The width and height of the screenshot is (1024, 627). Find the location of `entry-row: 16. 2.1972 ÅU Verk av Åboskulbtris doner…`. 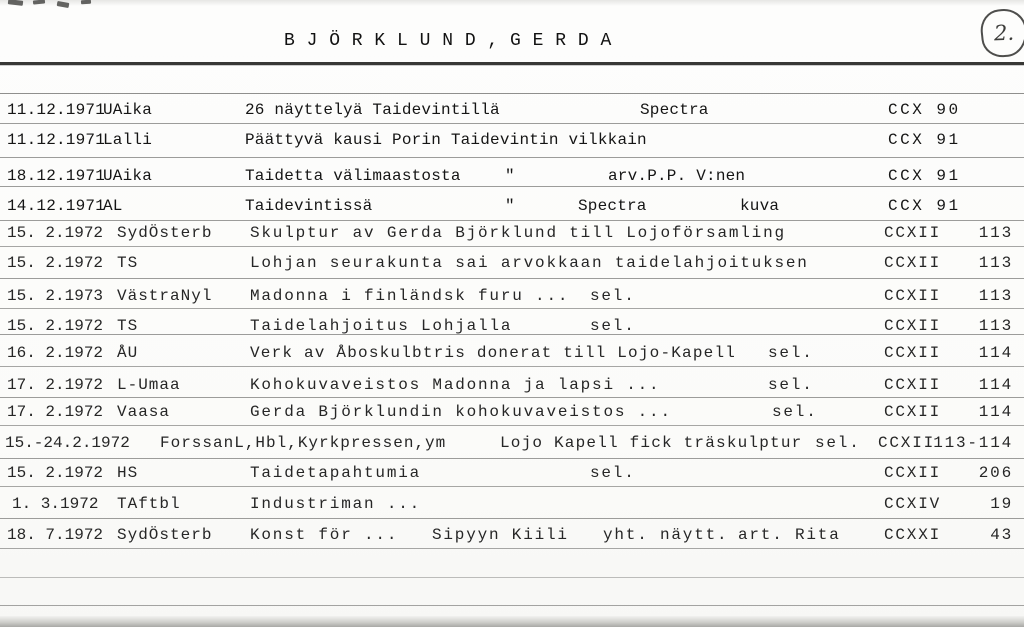

entry-row: 16. 2.1972 ÅU Verk av Åboskulbtris doner… is located at coordinates (512, 354).